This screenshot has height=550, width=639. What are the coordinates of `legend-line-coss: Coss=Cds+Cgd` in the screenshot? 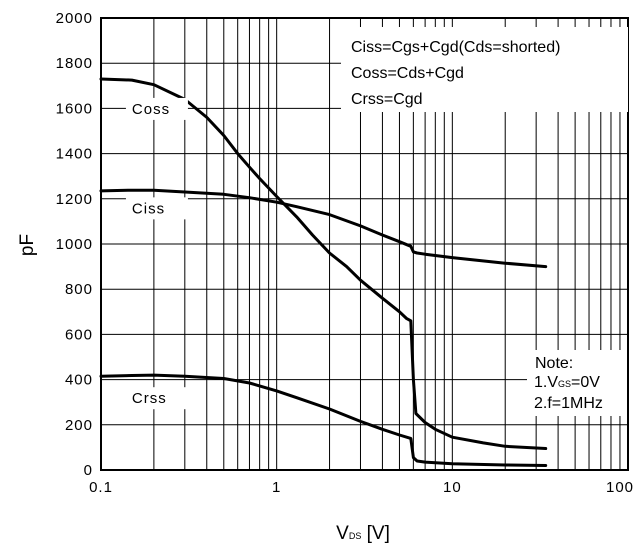 It's located at (407, 73).